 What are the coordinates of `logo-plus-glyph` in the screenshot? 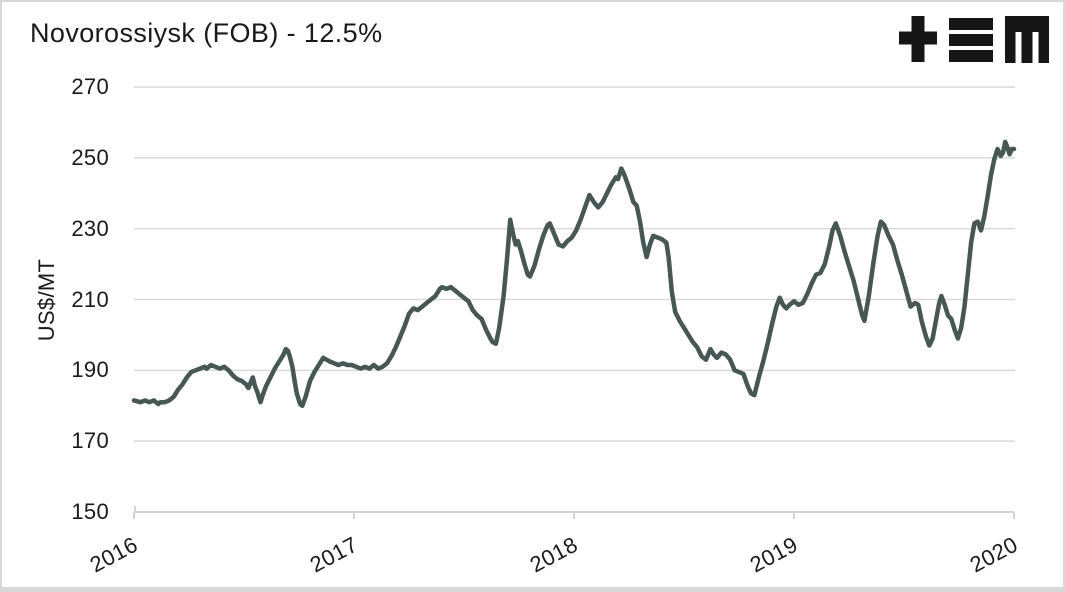 It's located at (918, 39).